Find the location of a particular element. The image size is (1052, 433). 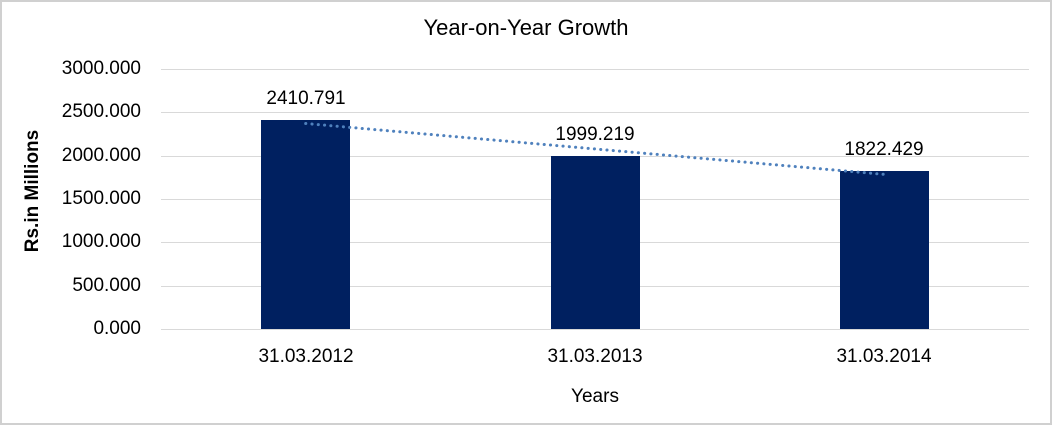

bar-value-label: 1822.429 is located at coordinates (884, 149).